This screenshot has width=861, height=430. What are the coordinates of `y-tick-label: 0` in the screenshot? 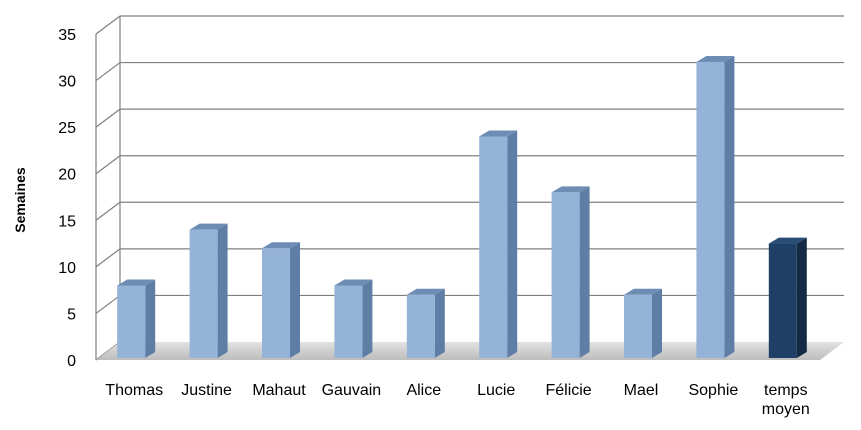 It's located at (71, 361).